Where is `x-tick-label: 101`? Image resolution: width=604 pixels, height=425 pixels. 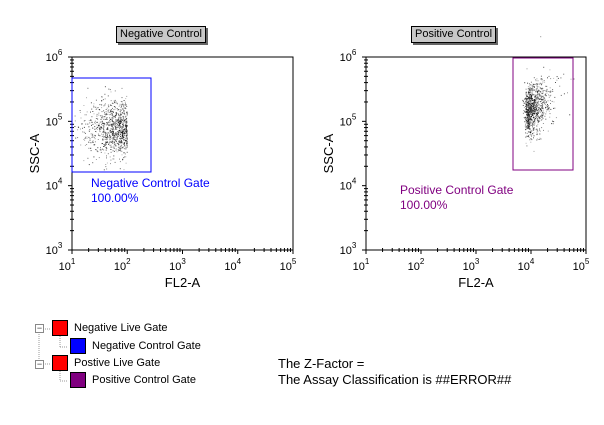
x-tick-label: 101 is located at coordinates (67, 265).